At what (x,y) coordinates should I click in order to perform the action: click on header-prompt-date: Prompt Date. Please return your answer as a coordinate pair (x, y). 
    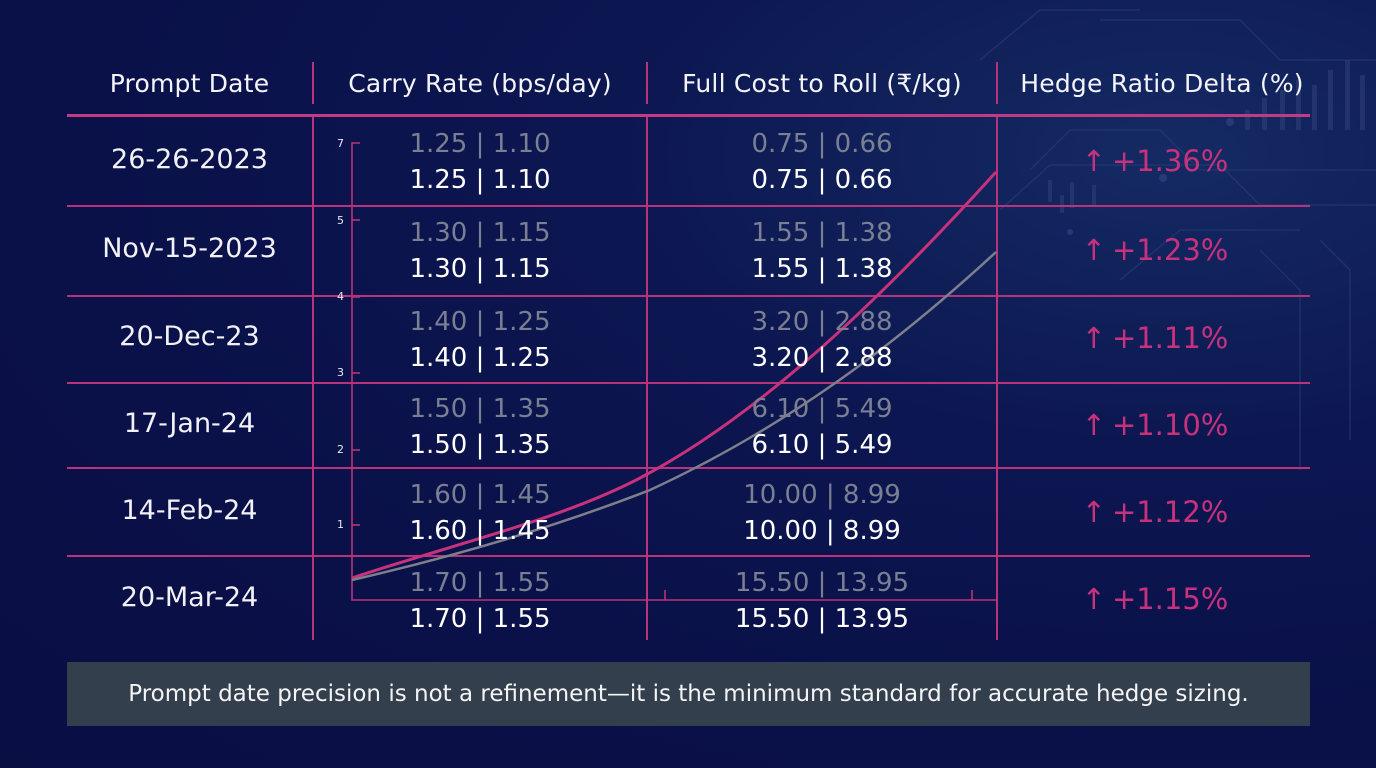
    Looking at the image, I should click on (189, 83).